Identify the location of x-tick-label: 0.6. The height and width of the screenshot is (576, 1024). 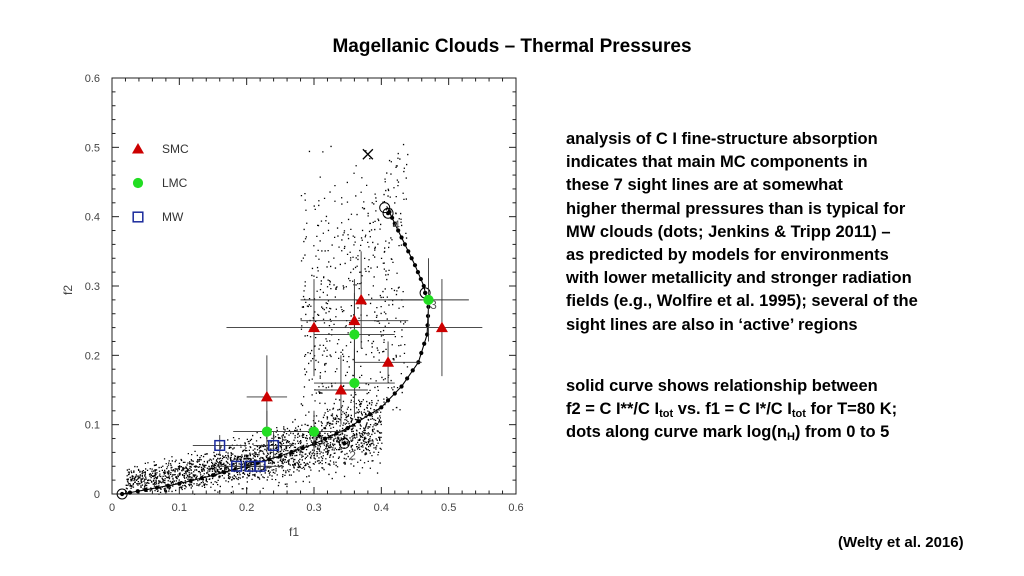
(515, 508).